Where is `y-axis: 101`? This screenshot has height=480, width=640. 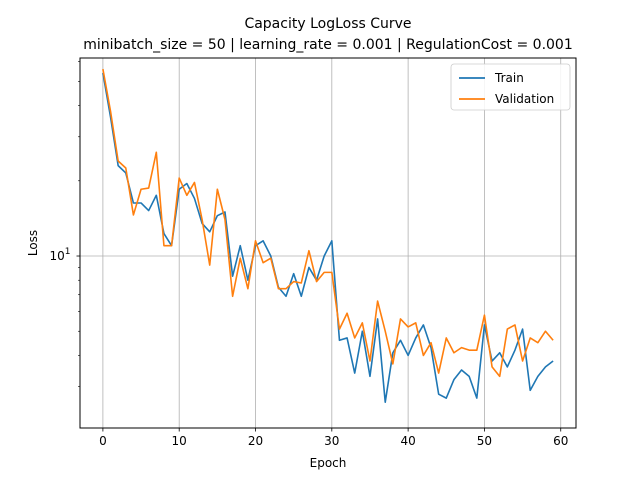 y-axis: 101 is located at coordinates (64, 224).